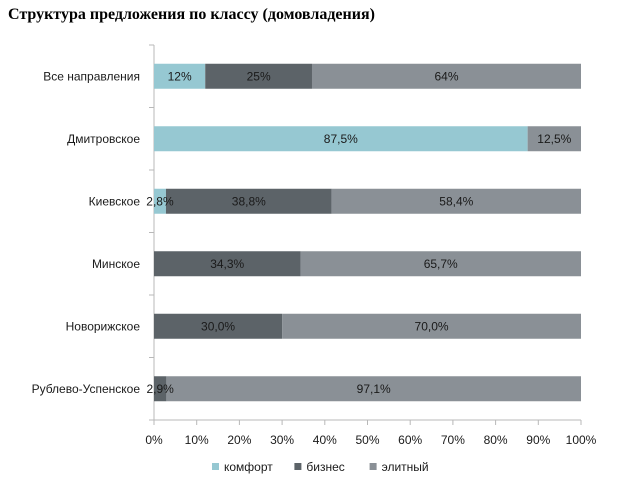  I want to click on data-label: 38,8%, so click(249, 201).